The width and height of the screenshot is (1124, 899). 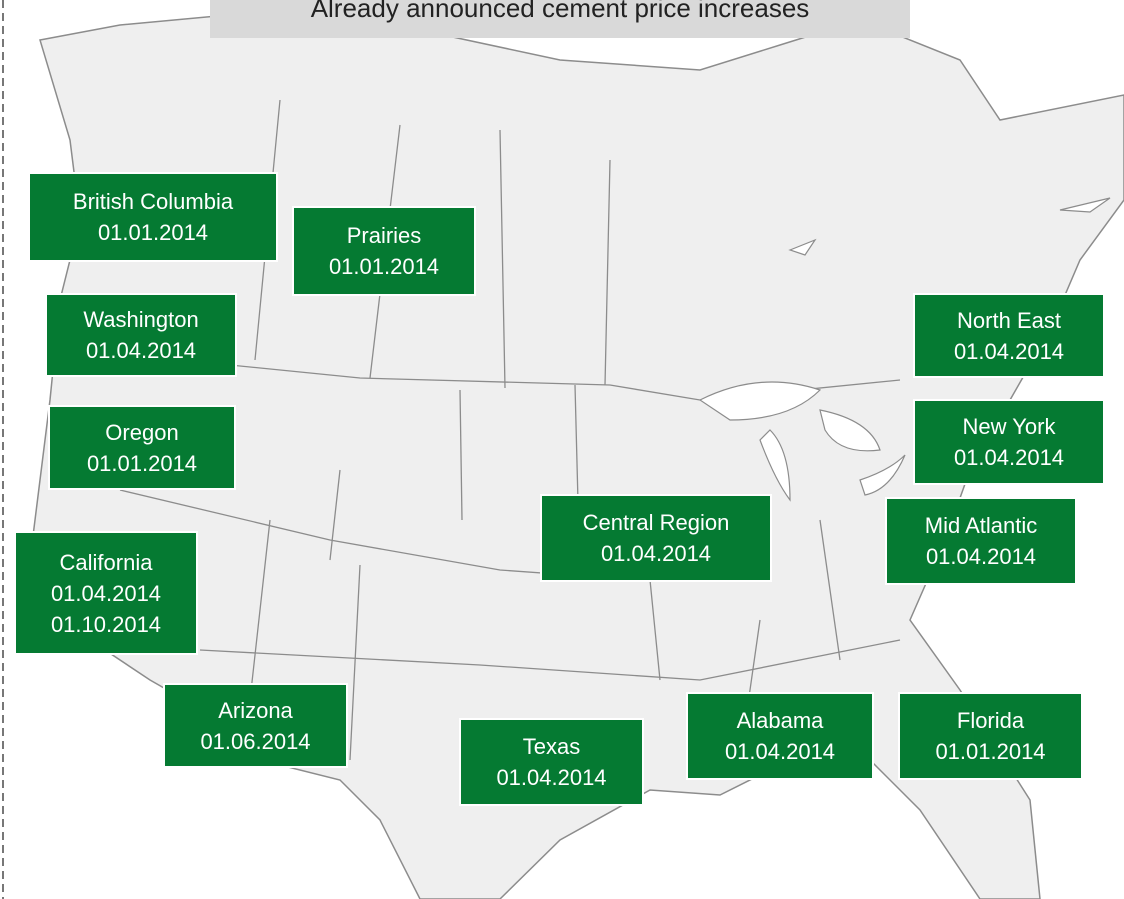 What do you see at coordinates (780, 736) in the screenshot?
I see `region-label: Alabama 01.04.2014` at bounding box center [780, 736].